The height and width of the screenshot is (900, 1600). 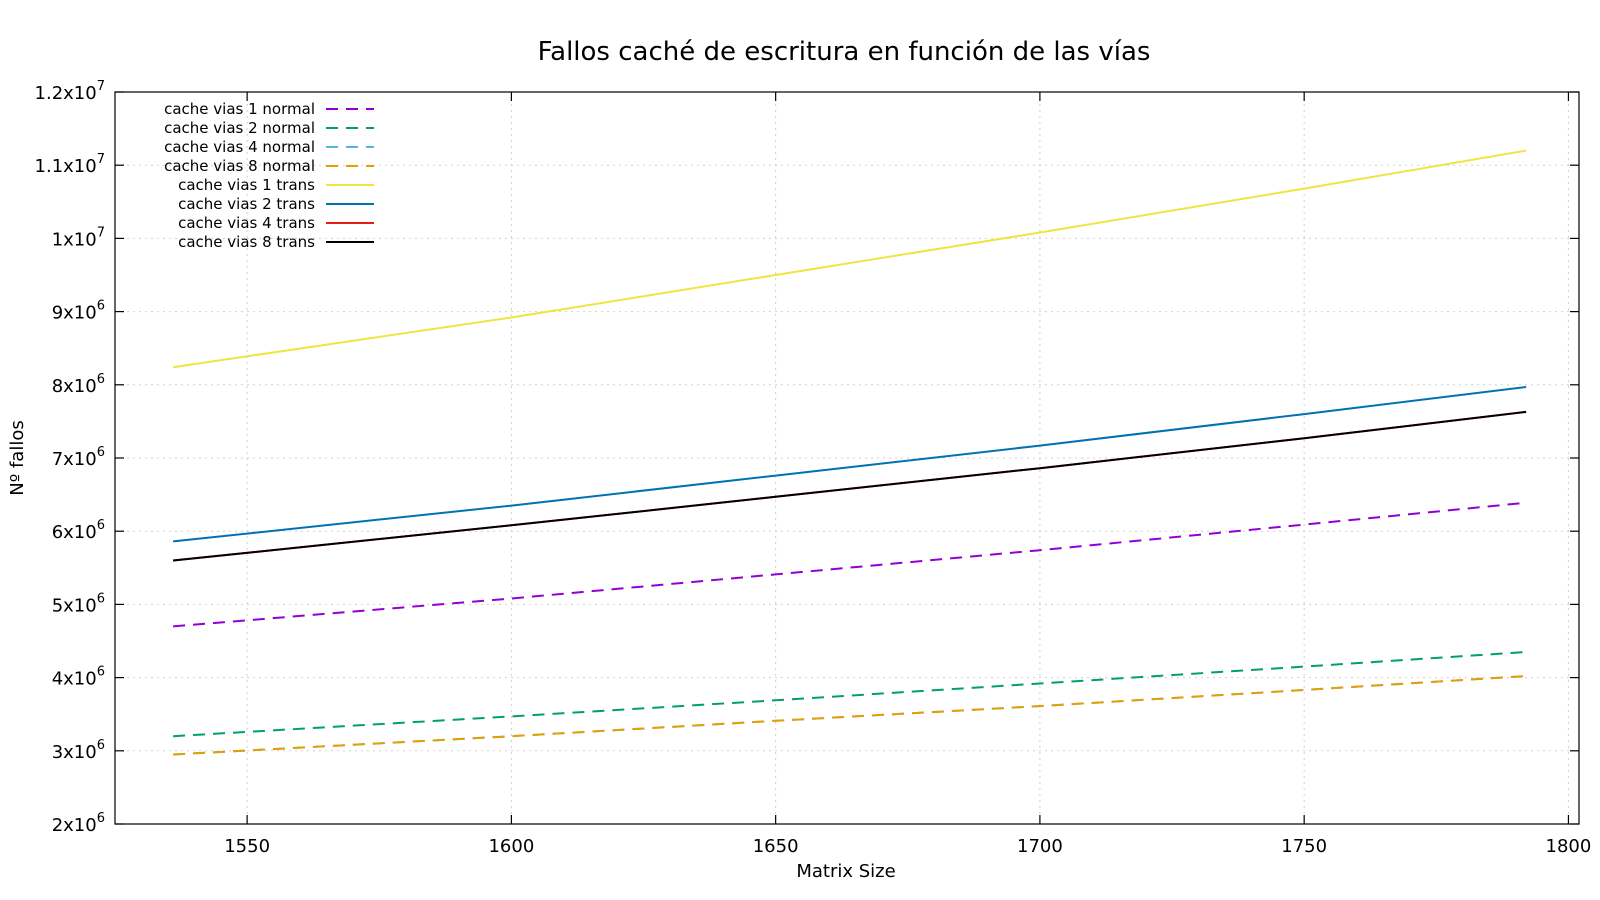 What do you see at coordinates (511, 846) in the screenshot?
I see `x-tick-label: 1600` at bounding box center [511, 846].